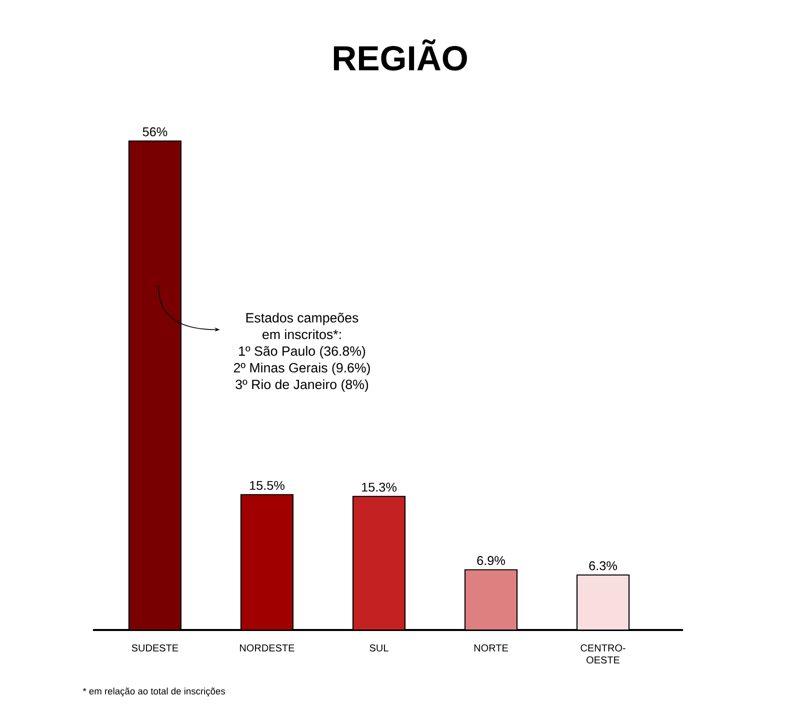 The width and height of the screenshot is (793, 720). What do you see at coordinates (302, 326) in the screenshot?
I see `annotation: Estados campeões em inscritos*:` at bounding box center [302, 326].